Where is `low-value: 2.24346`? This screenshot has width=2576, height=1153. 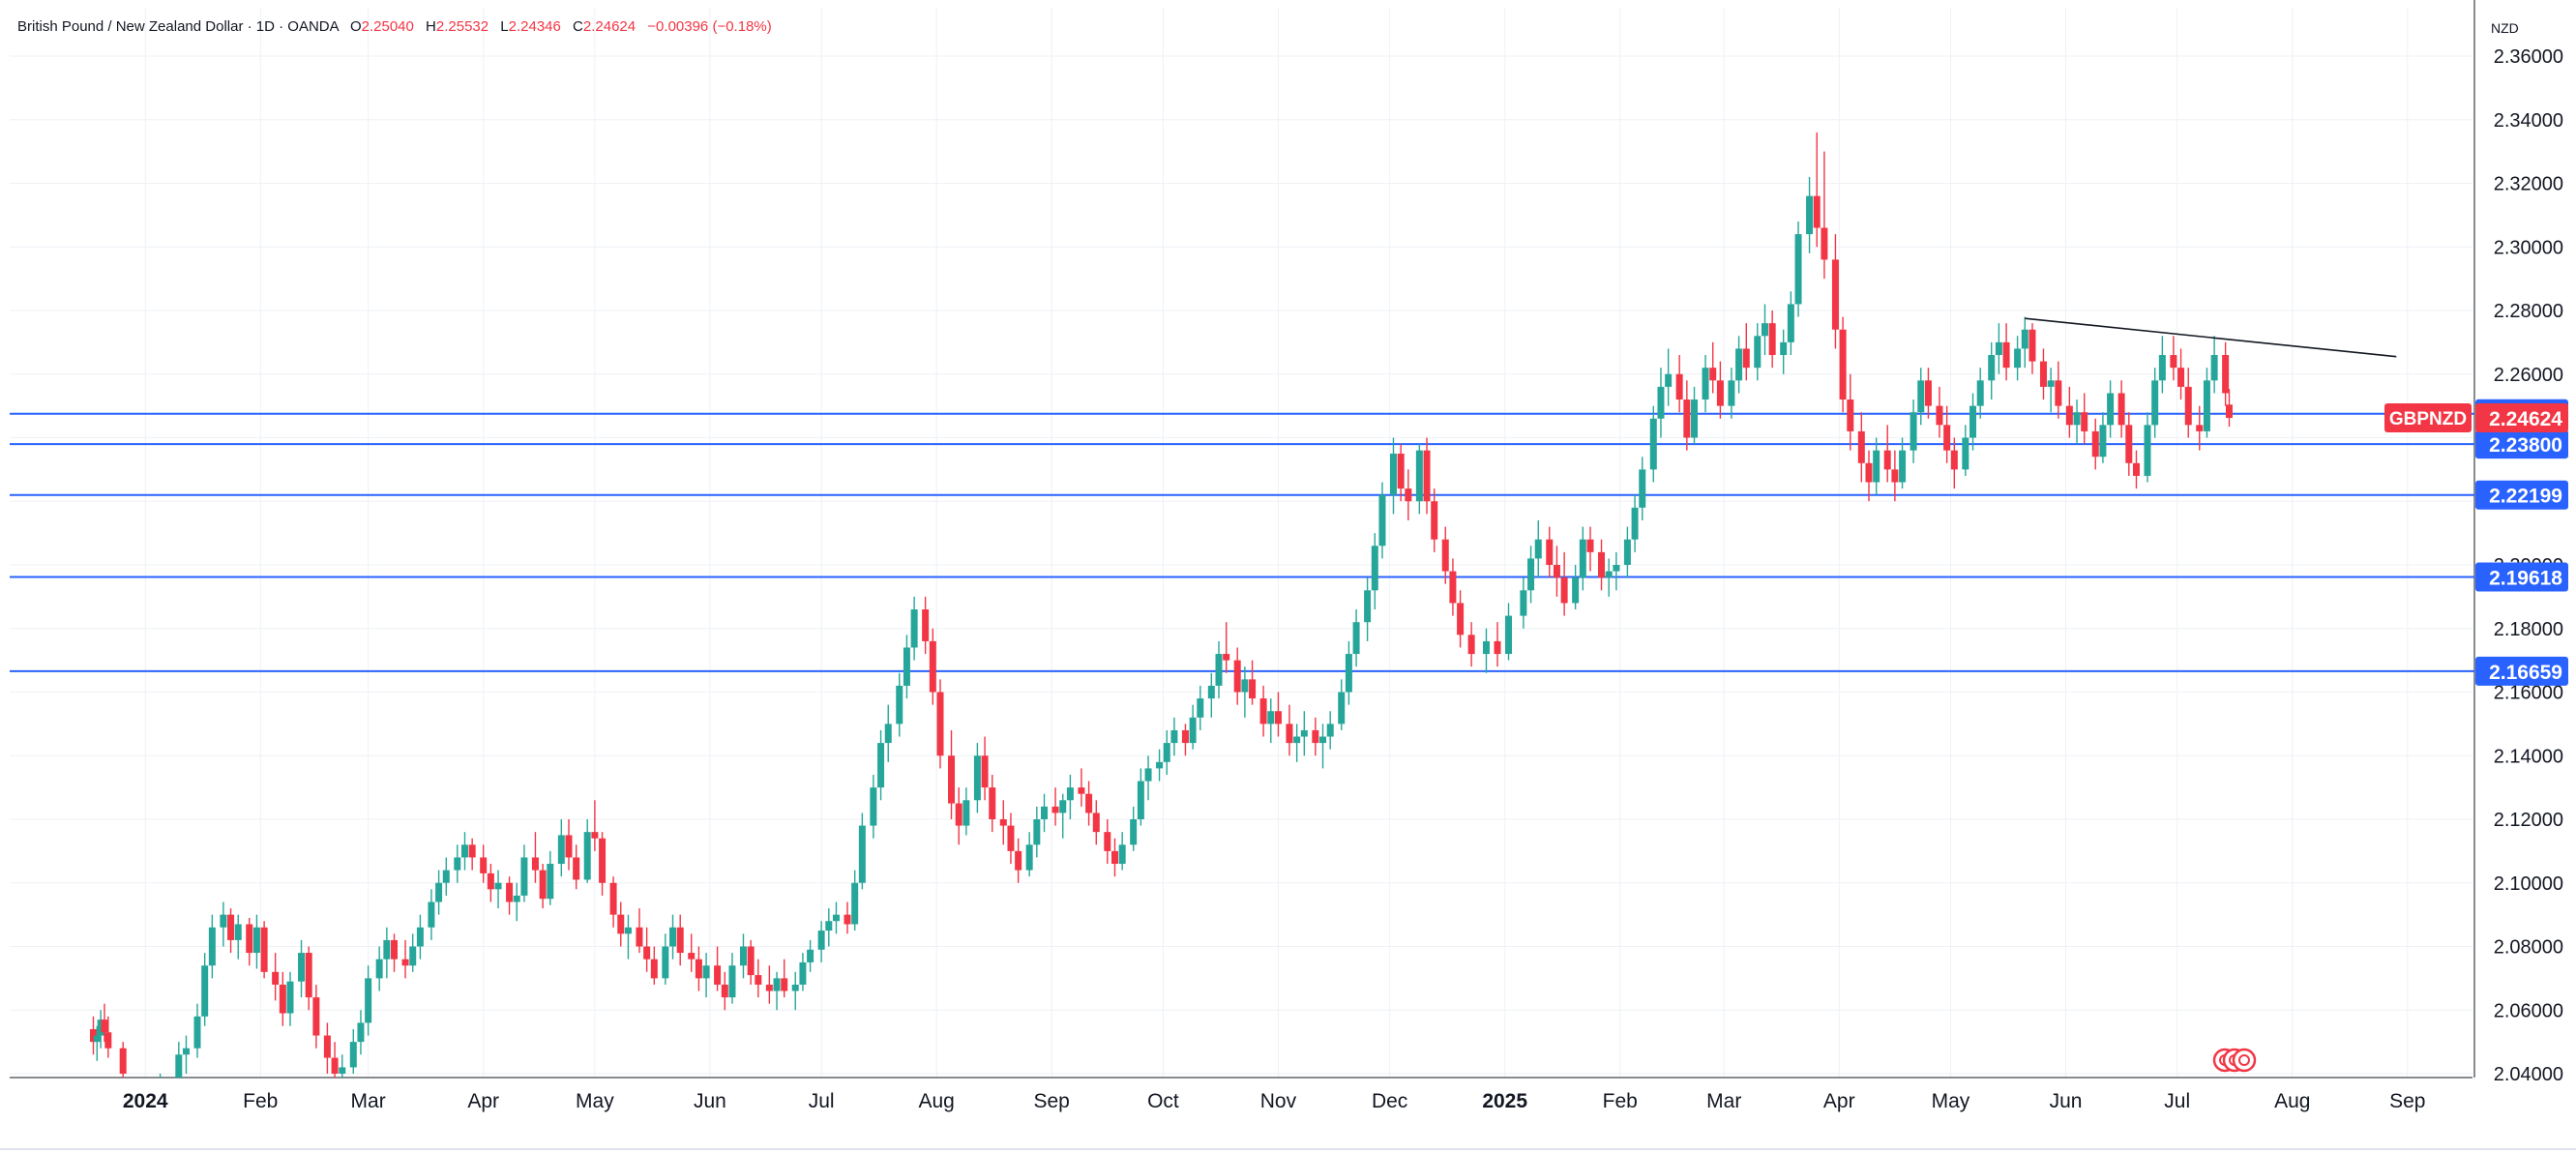
low-value: 2.24346 is located at coordinates (534, 26).